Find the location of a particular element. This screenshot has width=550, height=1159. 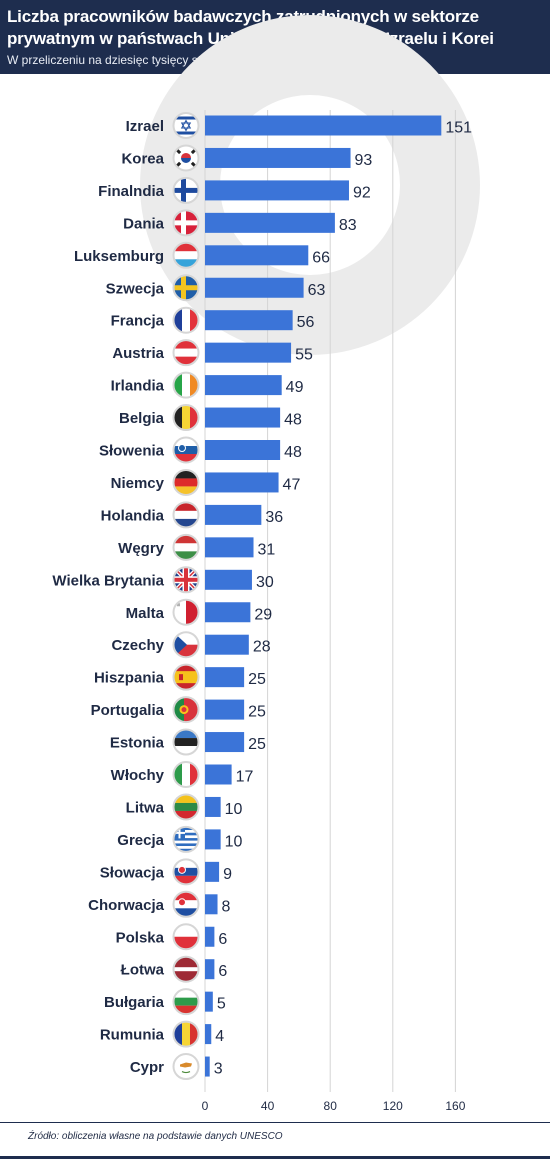

sweden-flag is located at coordinates (186, 288).